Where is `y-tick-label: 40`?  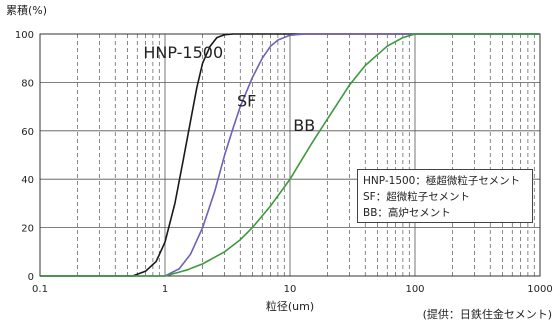
y-tick-label: 40 is located at coordinates (27, 180).